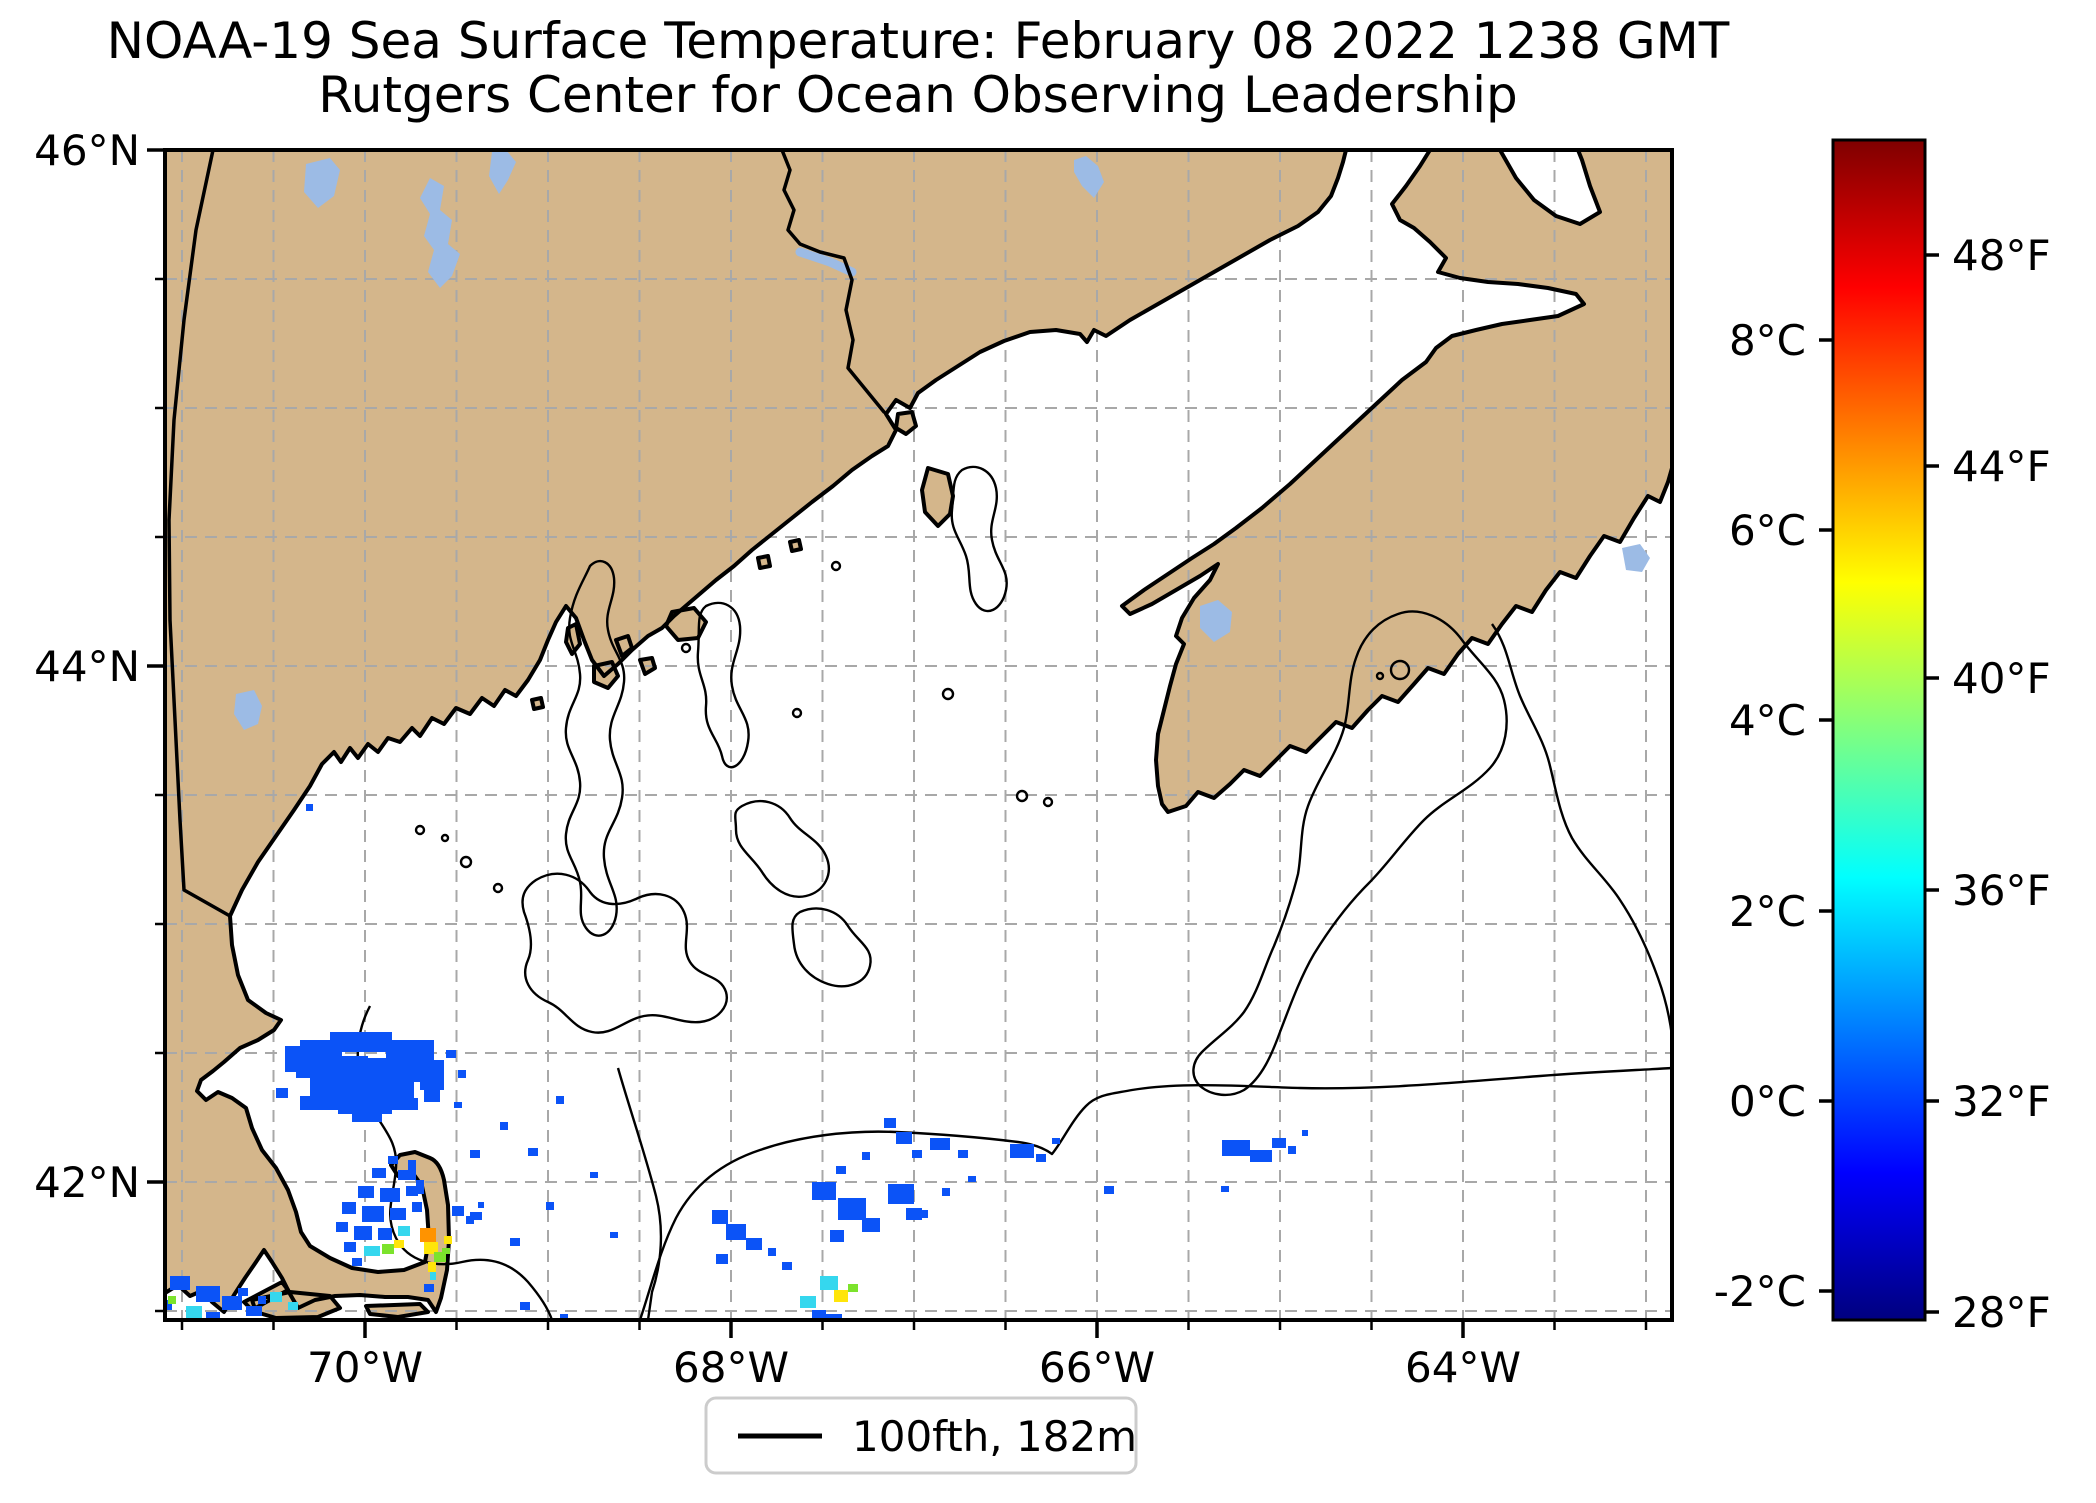 Image resolution: width=2096 pixels, height=1503 pixels. Describe the element at coordinates (1879, 730) in the screenshot. I see `colorbar-gradient-bar` at that location.